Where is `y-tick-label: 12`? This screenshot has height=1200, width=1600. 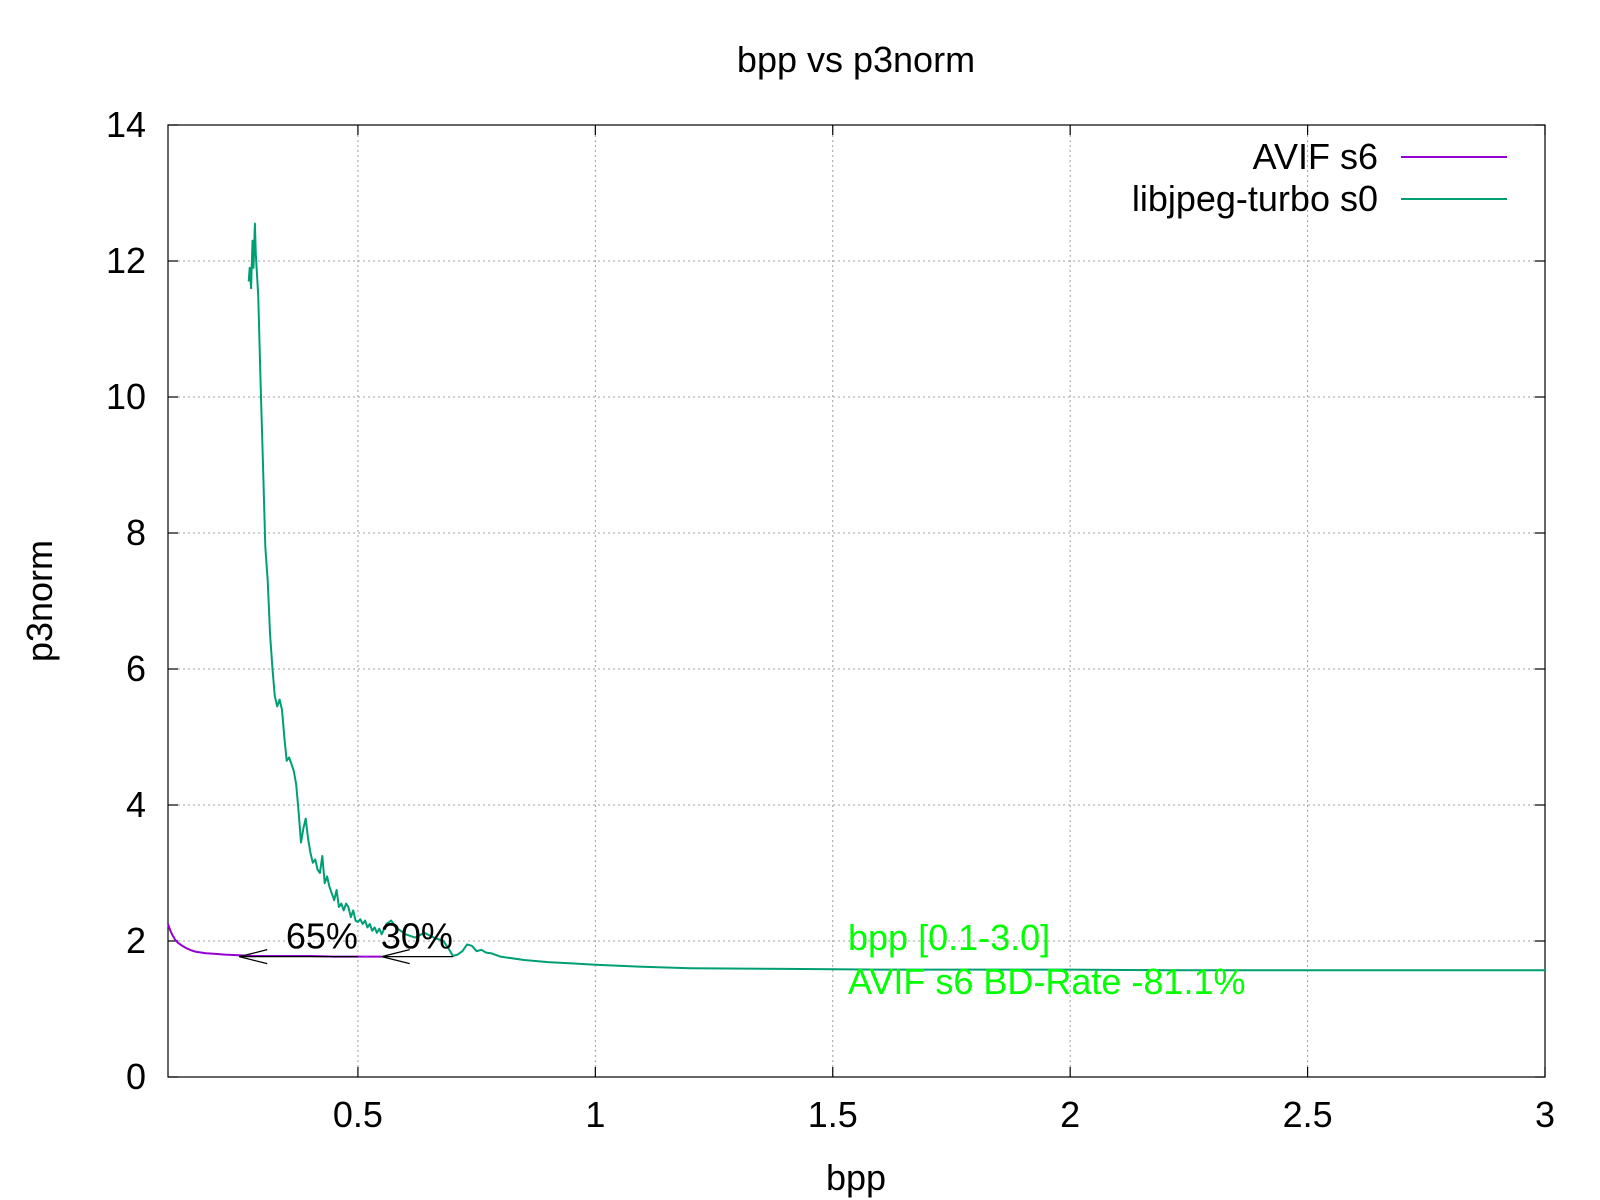 y-tick-label: 12 is located at coordinates (126, 260).